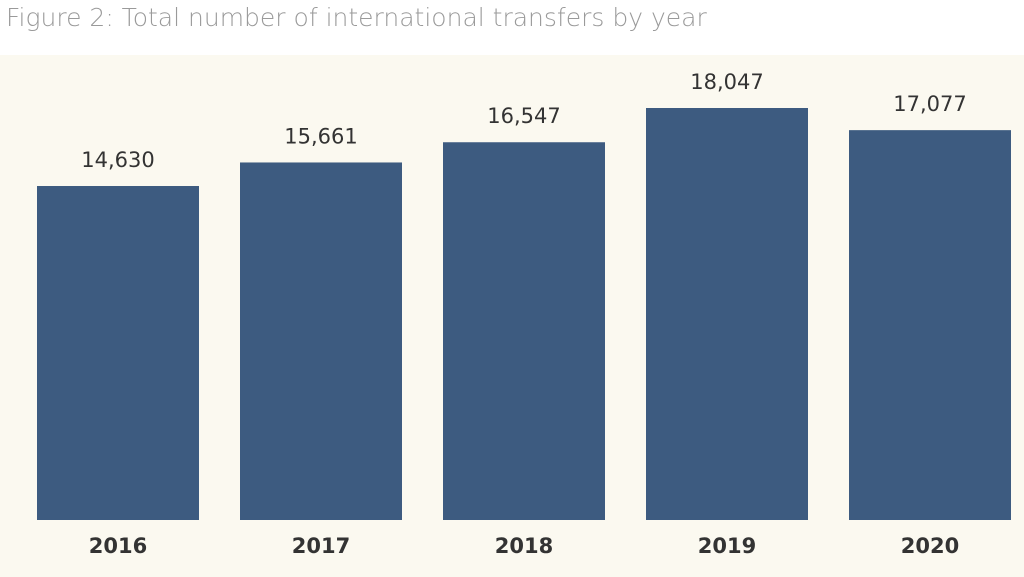 This screenshot has width=1024, height=577. Describe the element at coordinates (117, 160) in the screenshot. I see `value-label: 14,630` at that location.